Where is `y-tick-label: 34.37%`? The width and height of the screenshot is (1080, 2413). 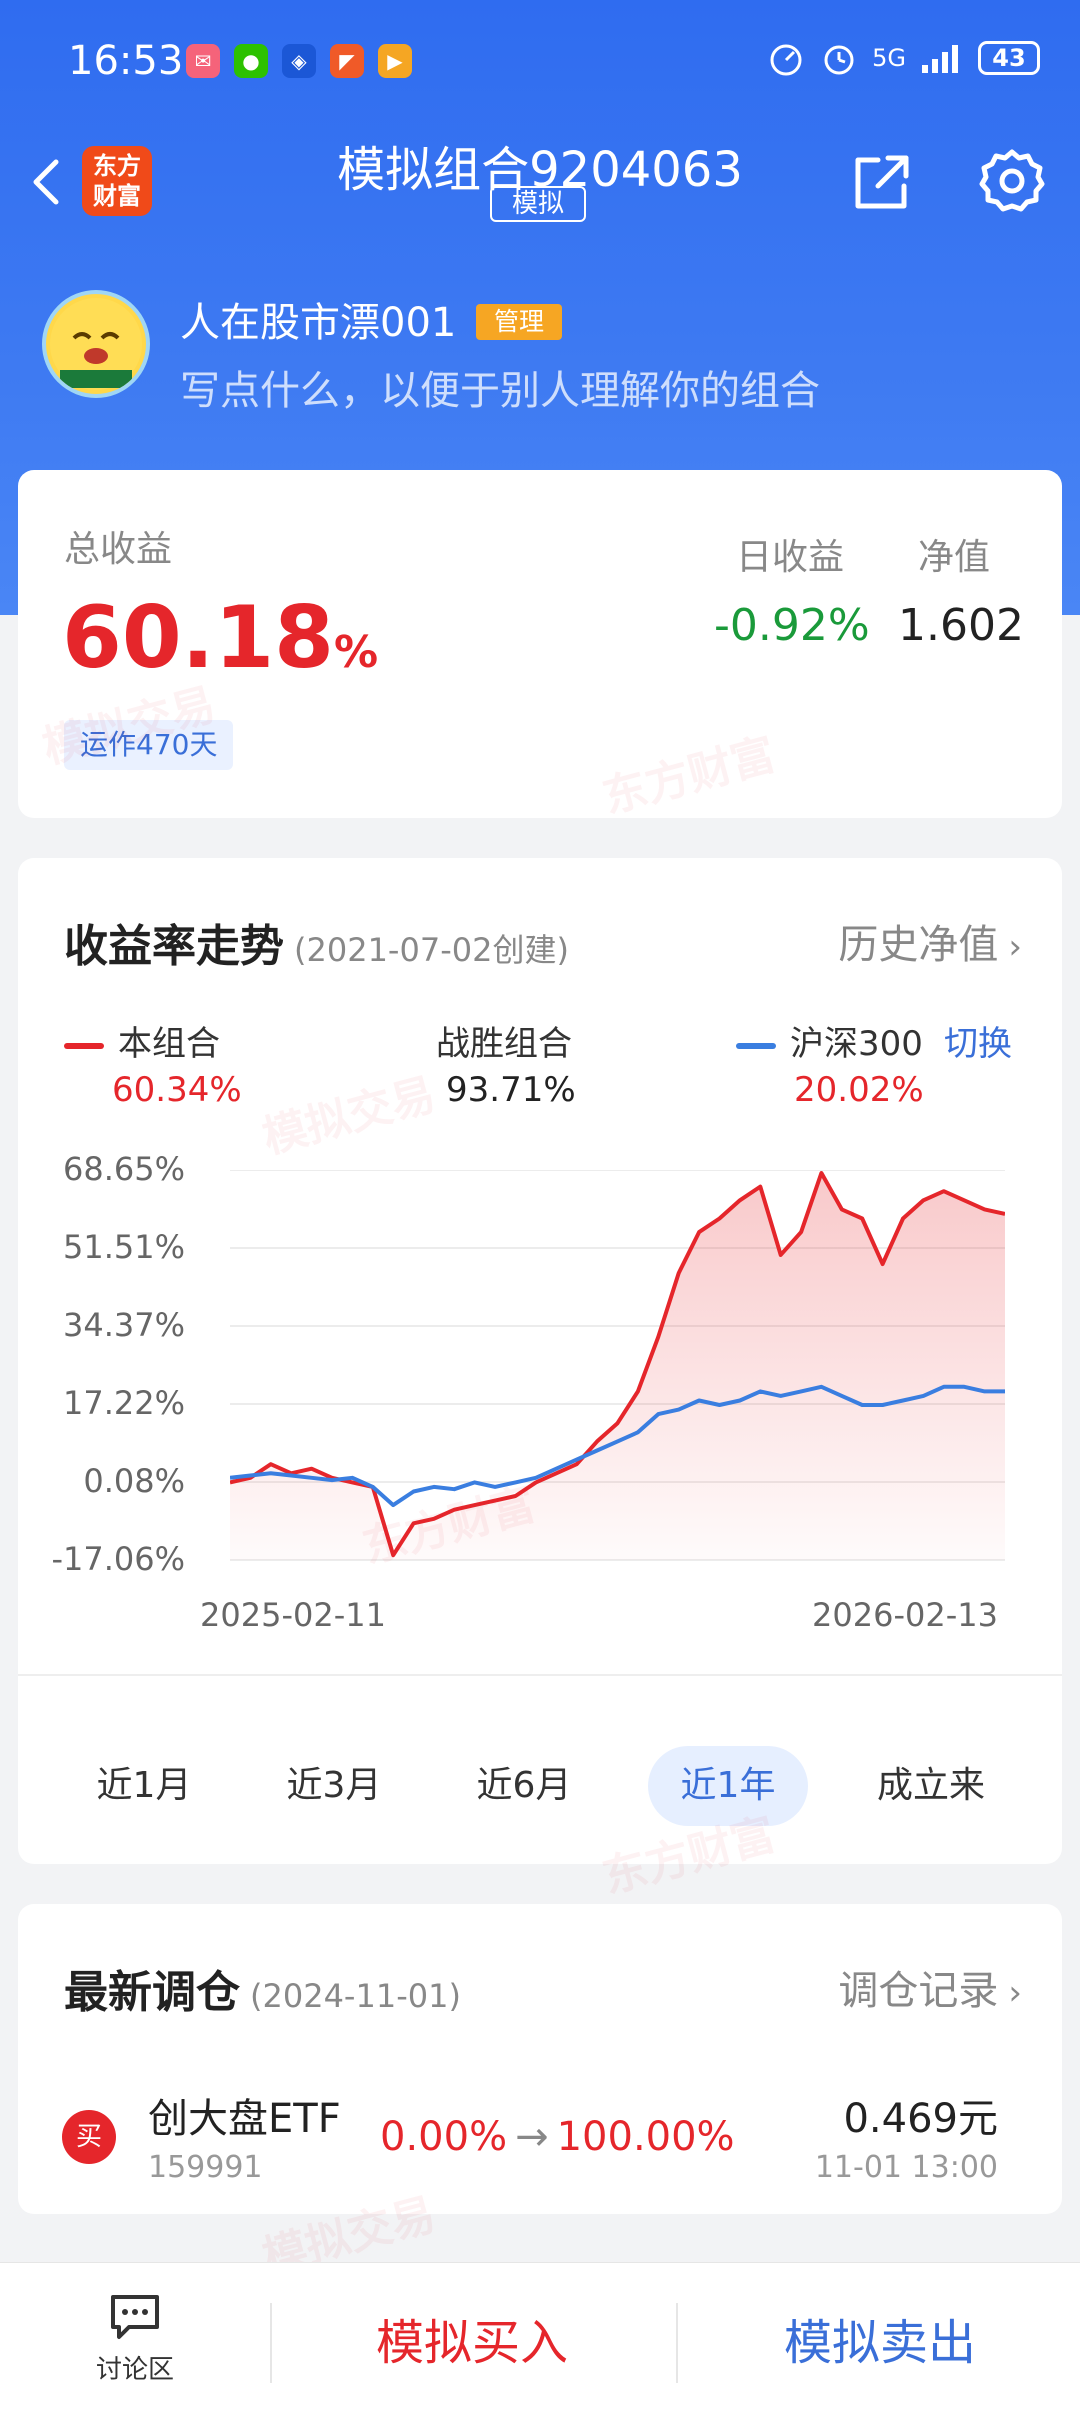
y-tick-label: 34.37% is located at coordinates (123, 1325).